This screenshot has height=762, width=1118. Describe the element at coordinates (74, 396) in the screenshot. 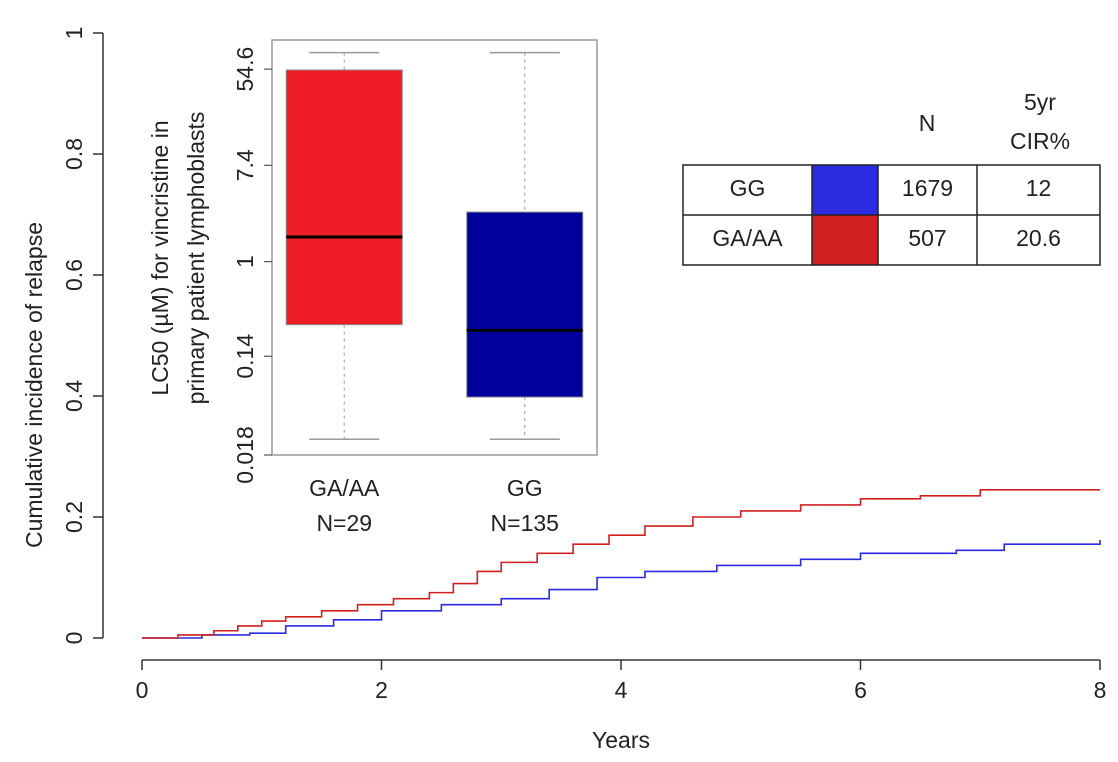

I see `y-tick-label: 0.4` at that location.